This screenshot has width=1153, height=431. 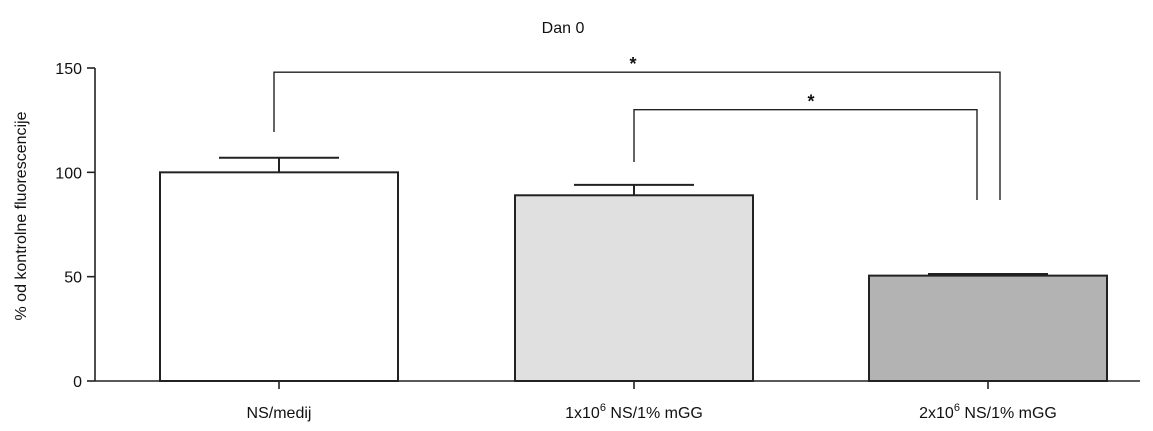 What do you see at coordinates (805, 154) in the screenshot?
I see `significance-bracket` at bounding box center [805, 154].